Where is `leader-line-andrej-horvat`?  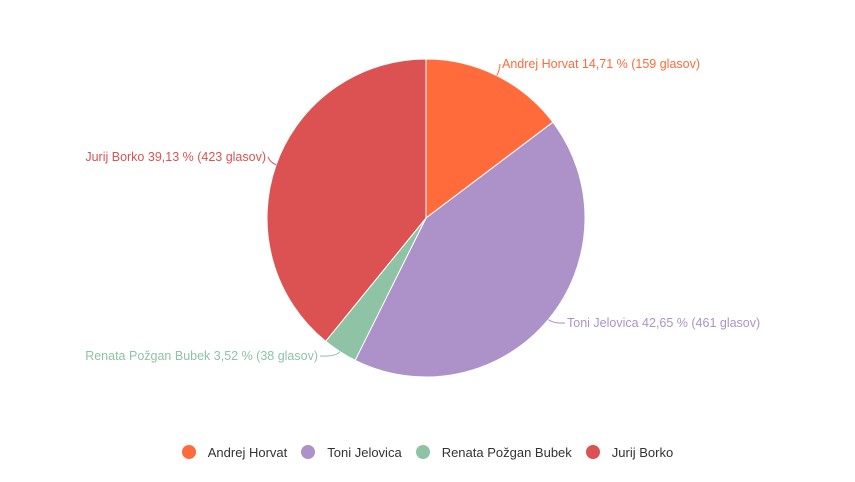 leader-line-andrej-horvat is located at coordinates (498, 69).